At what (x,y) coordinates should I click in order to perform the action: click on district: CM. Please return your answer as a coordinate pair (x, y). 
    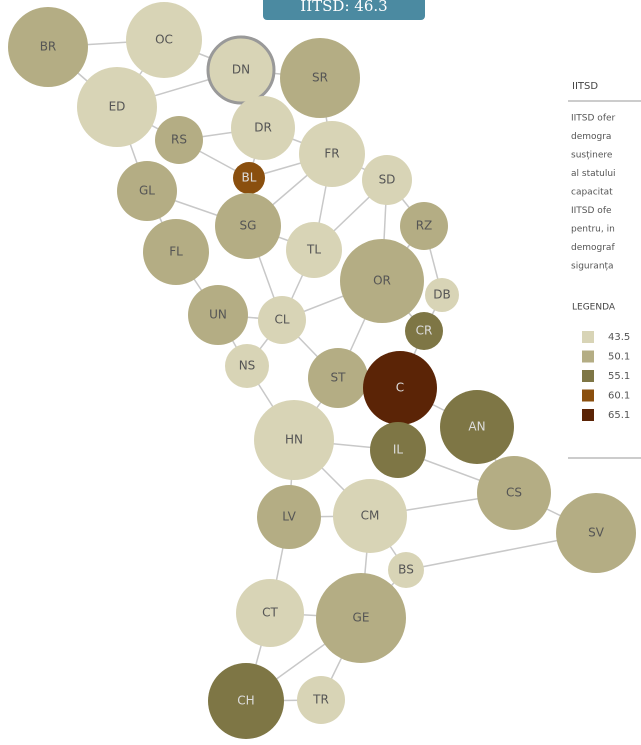
    Looking at the image, I should click on (370, 516).